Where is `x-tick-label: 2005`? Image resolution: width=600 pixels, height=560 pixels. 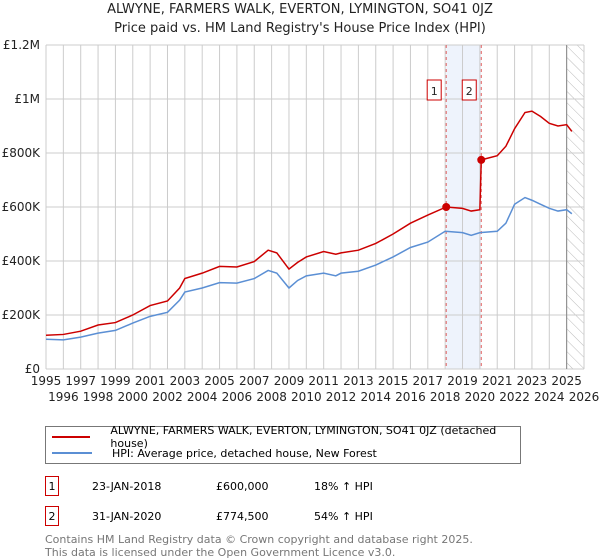 x-tick-label: 2005 is located at coordinates (219, 381).